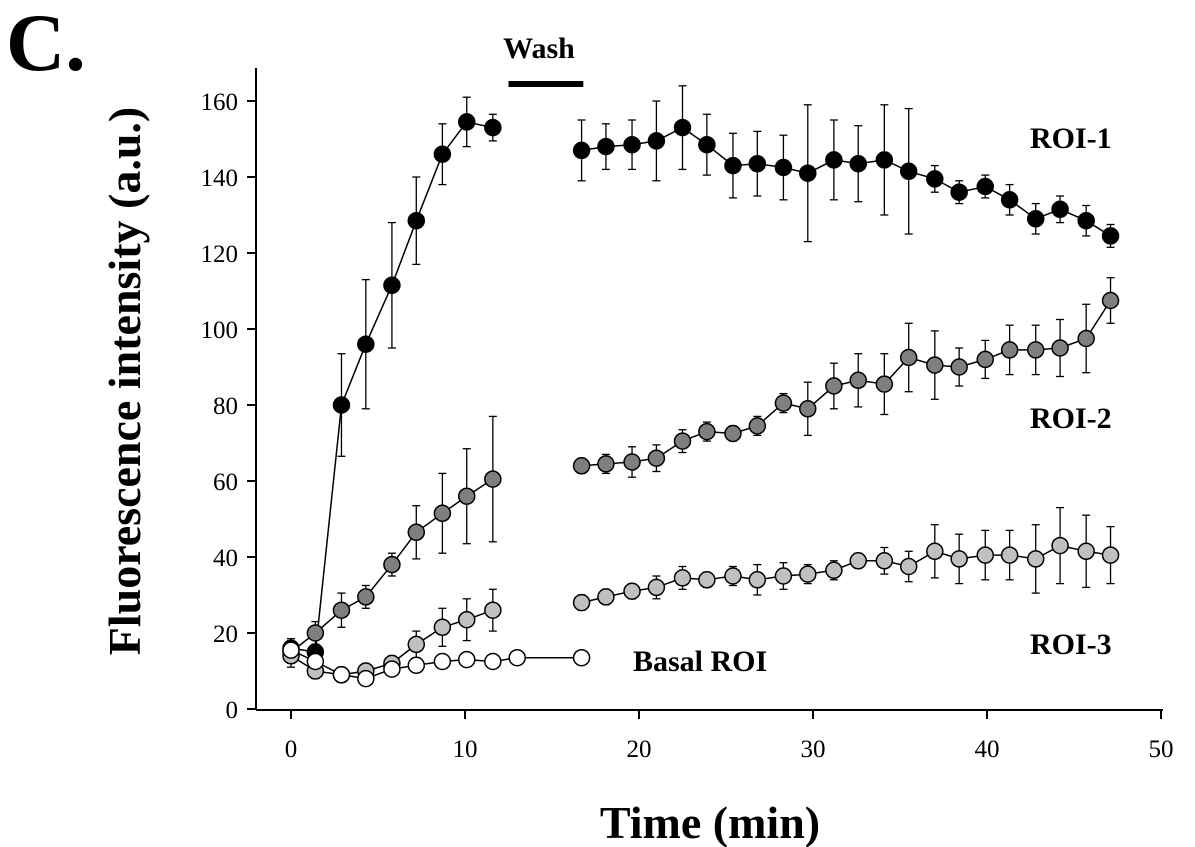 The height and width of the screenshot is (847, 1195). I want to click on x-tick-label: 0, so click(291, 749).